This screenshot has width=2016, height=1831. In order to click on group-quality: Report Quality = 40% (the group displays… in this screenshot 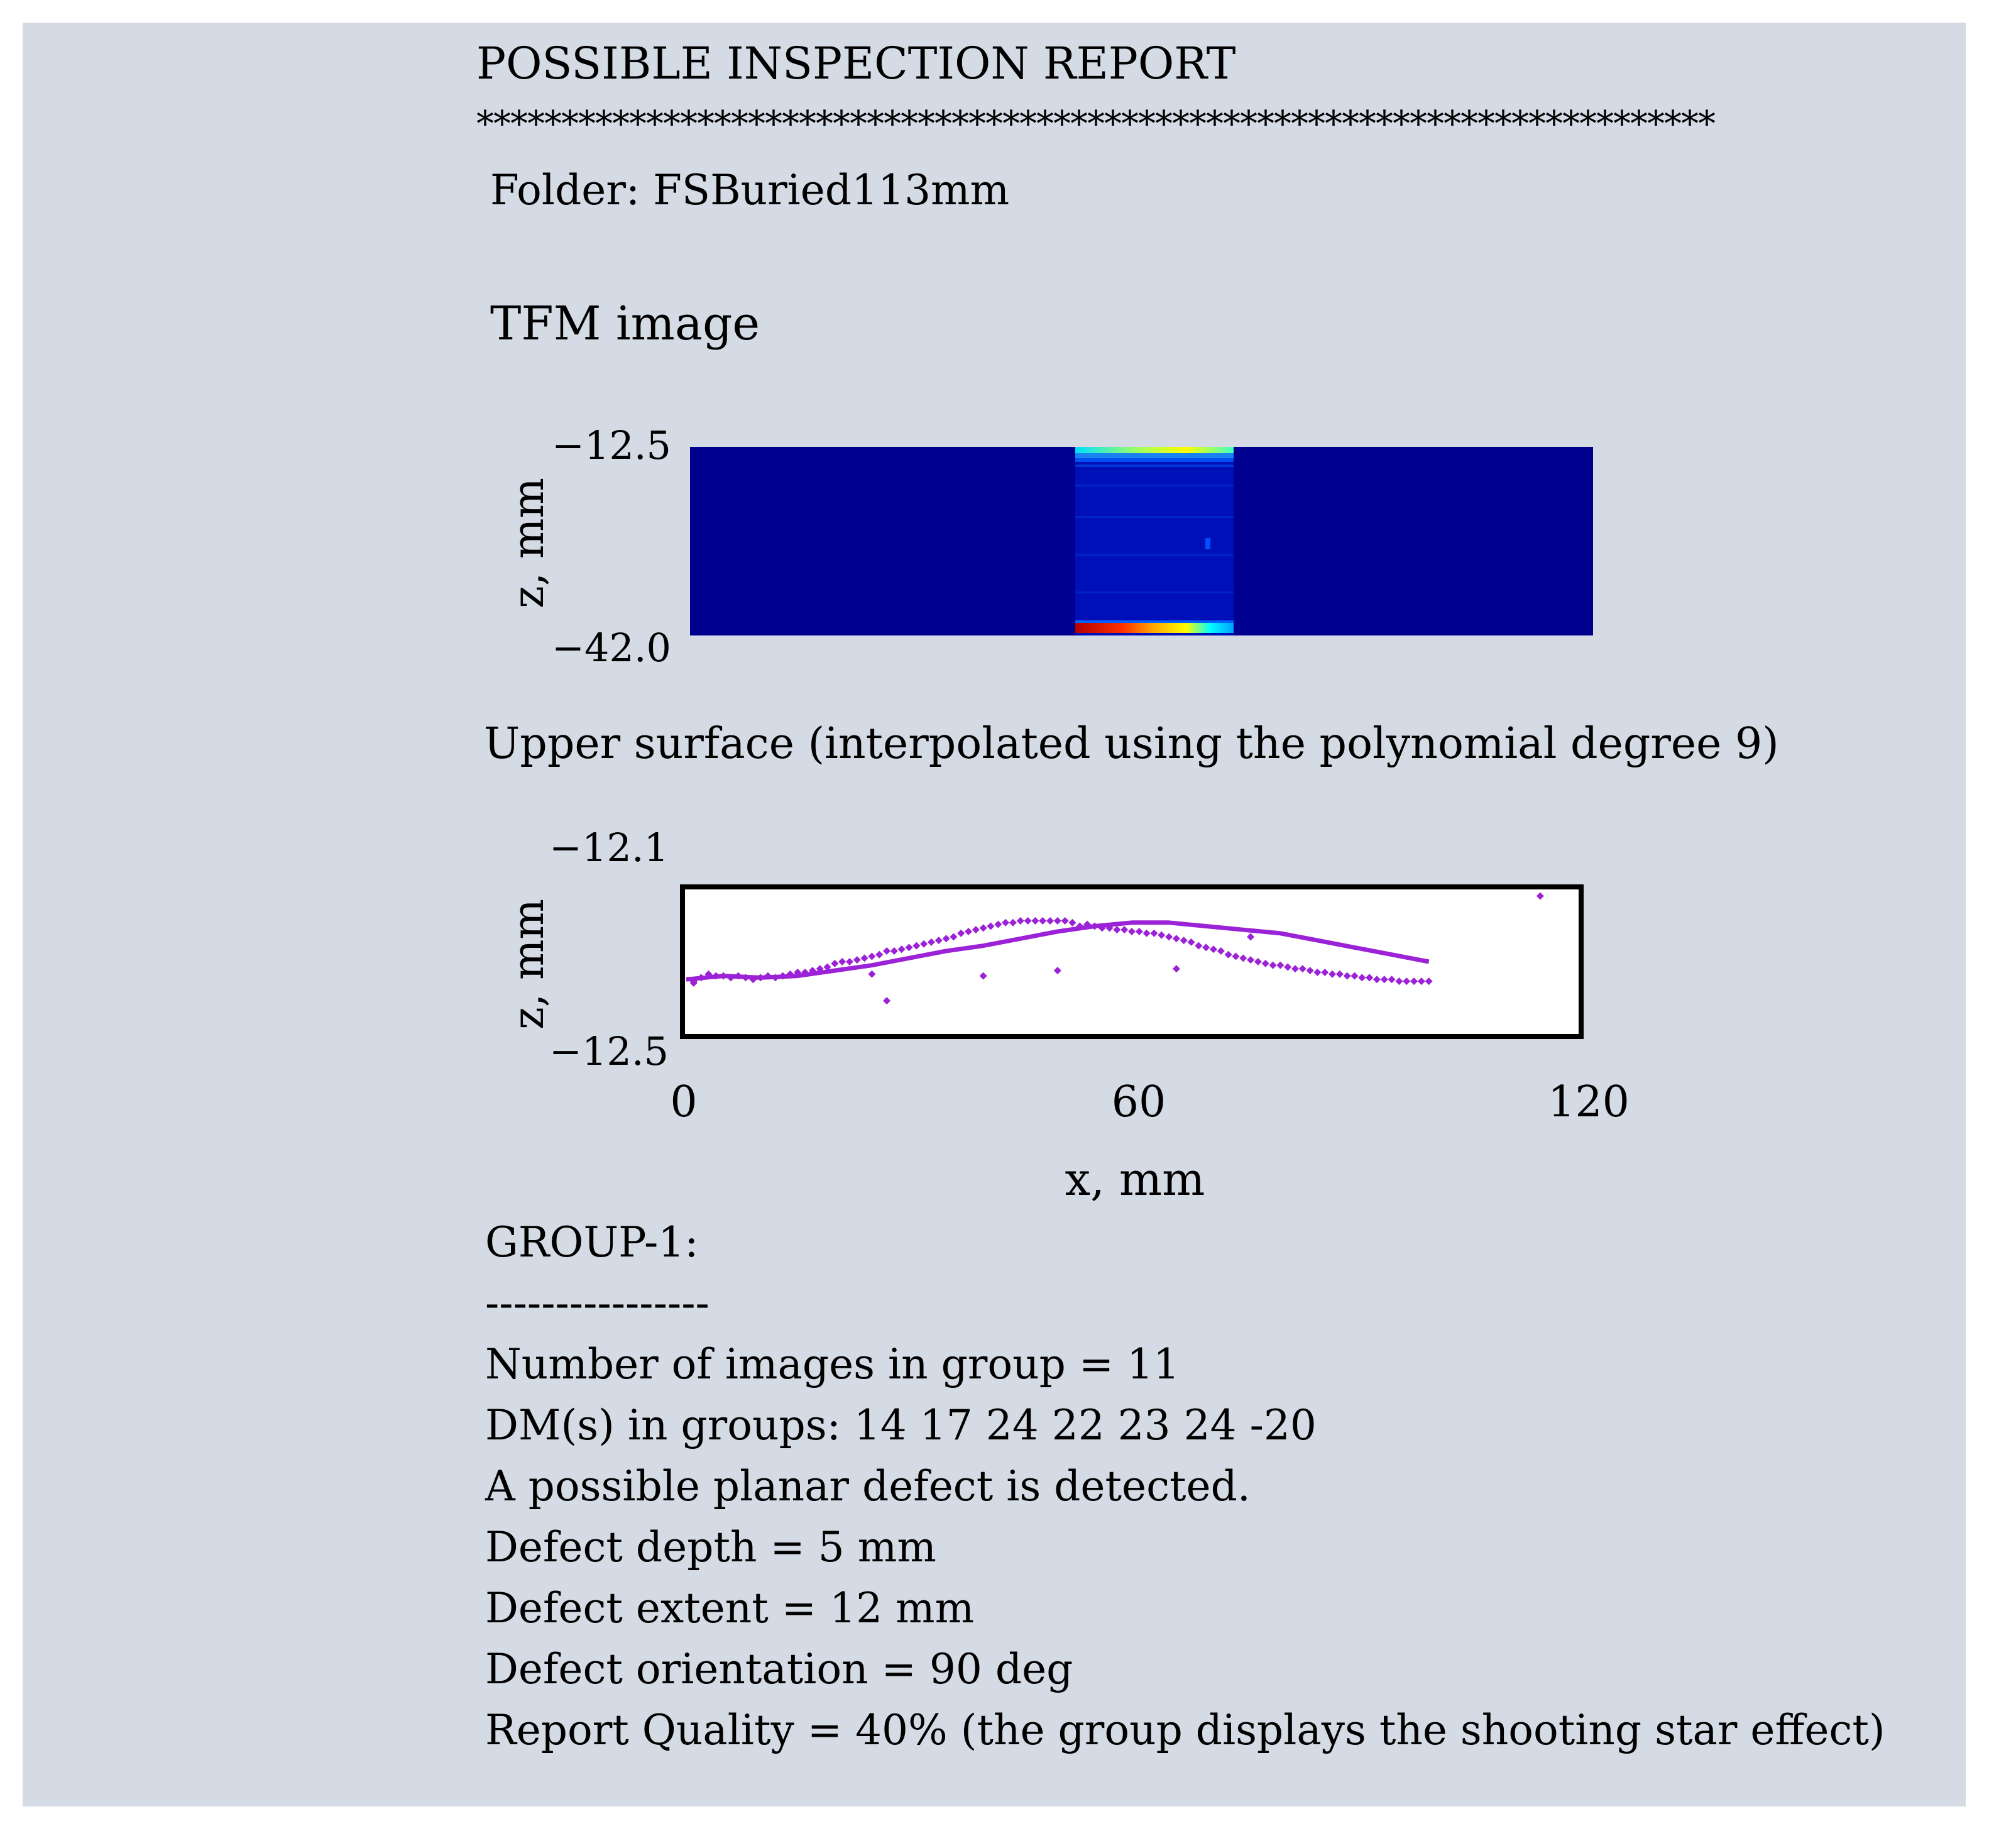, I will do `click(1185, 1730)`.